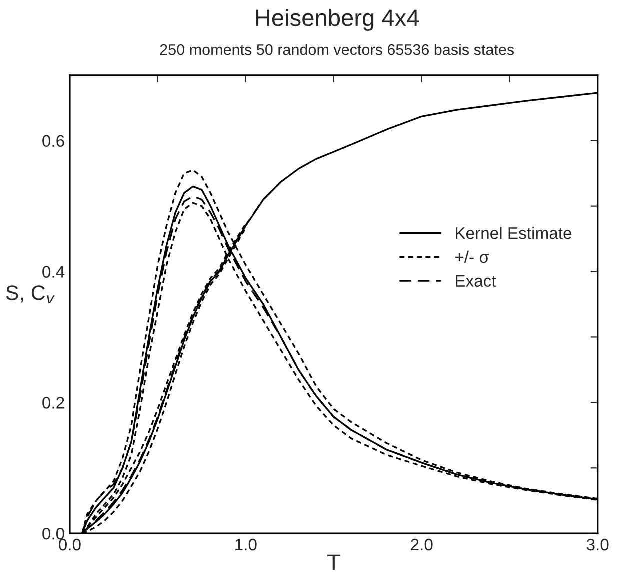 The image size is (636, 580). I want to click on y-tick-label: 0.4, so click(53, 272).